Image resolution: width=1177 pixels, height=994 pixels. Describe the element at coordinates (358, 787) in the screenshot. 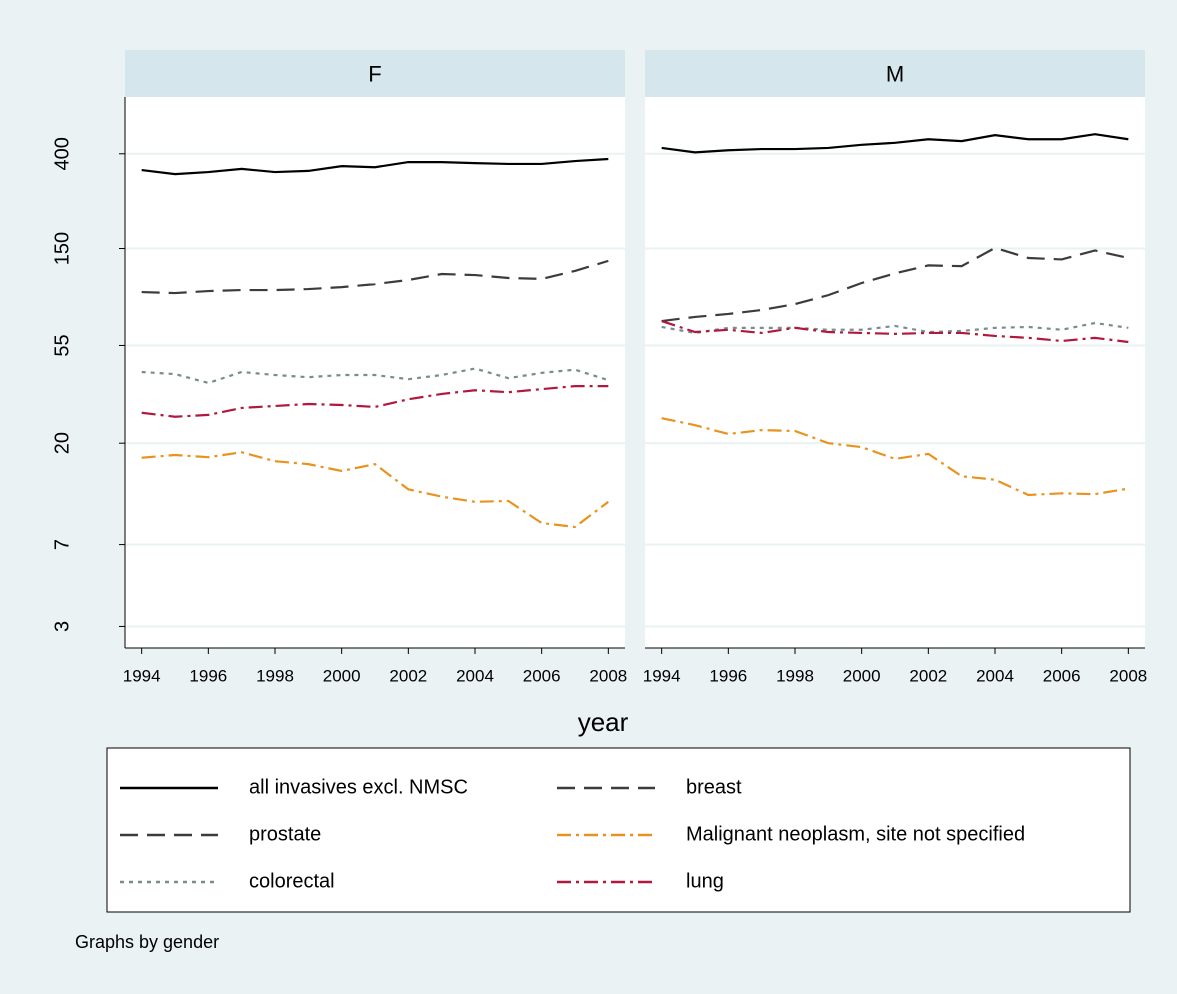

I see `legend-label: all invasives excl. NMSC` at that location.